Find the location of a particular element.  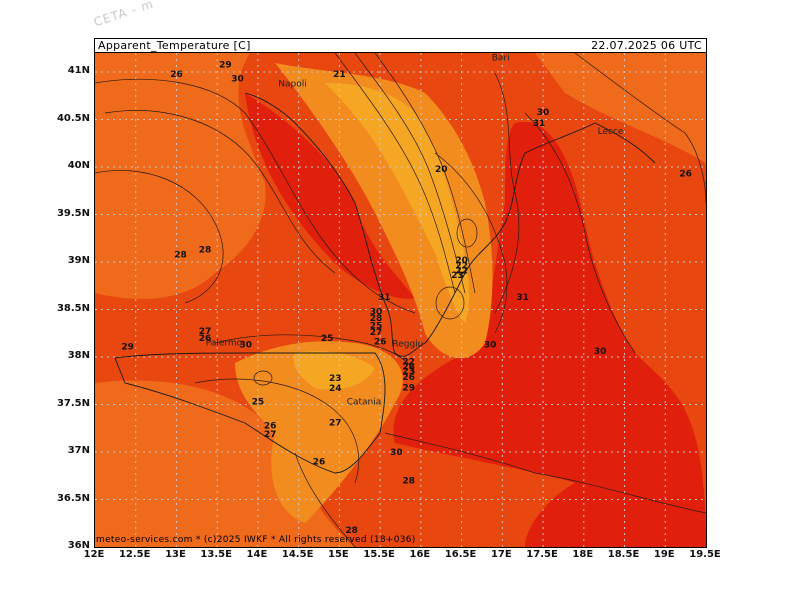

band-yellow-etna is located at coordinates (334, 370).